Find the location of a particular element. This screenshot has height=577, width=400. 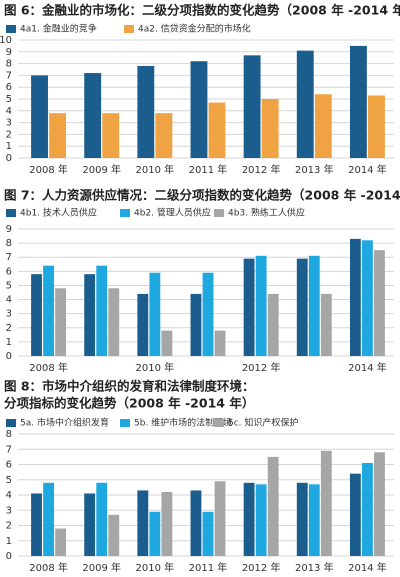

legend-label: 4a2. 信贷资金分配的市场化 is located at coordinates (194, 29).